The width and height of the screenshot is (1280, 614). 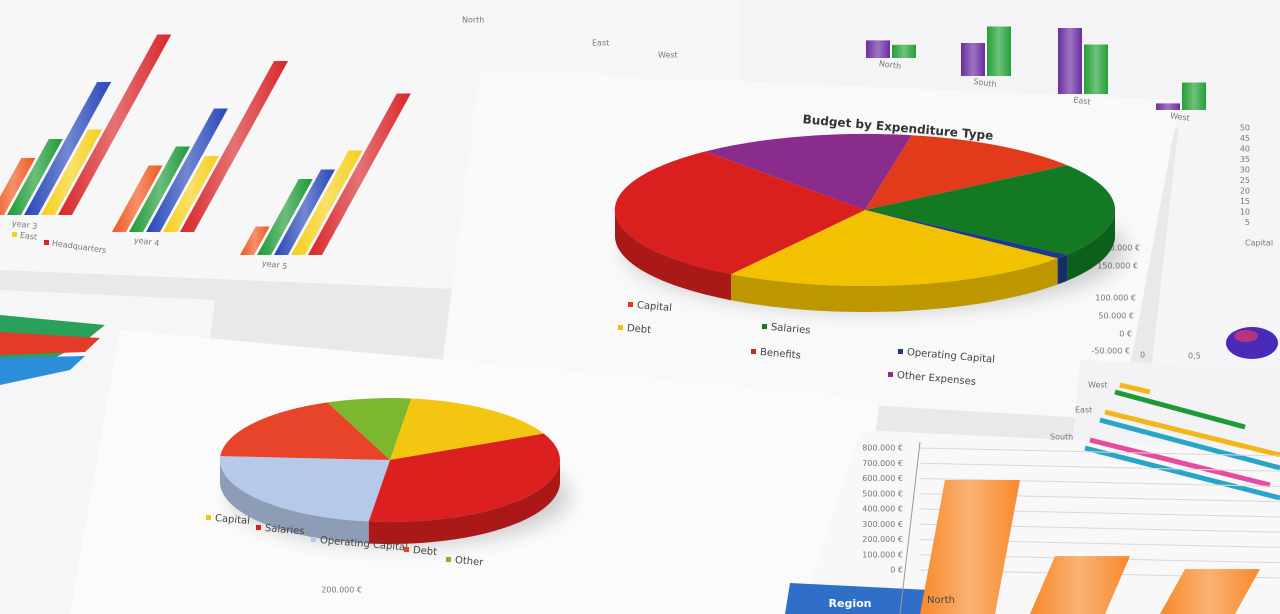 I want to click on tick-label: 50, so click(x=1245, y=128).